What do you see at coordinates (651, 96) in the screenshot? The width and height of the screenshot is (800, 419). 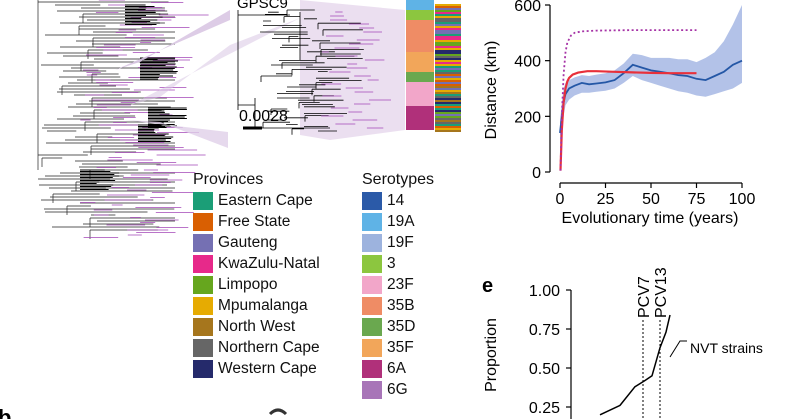 I see `series-blue-line` at bounding box center [651, 96].